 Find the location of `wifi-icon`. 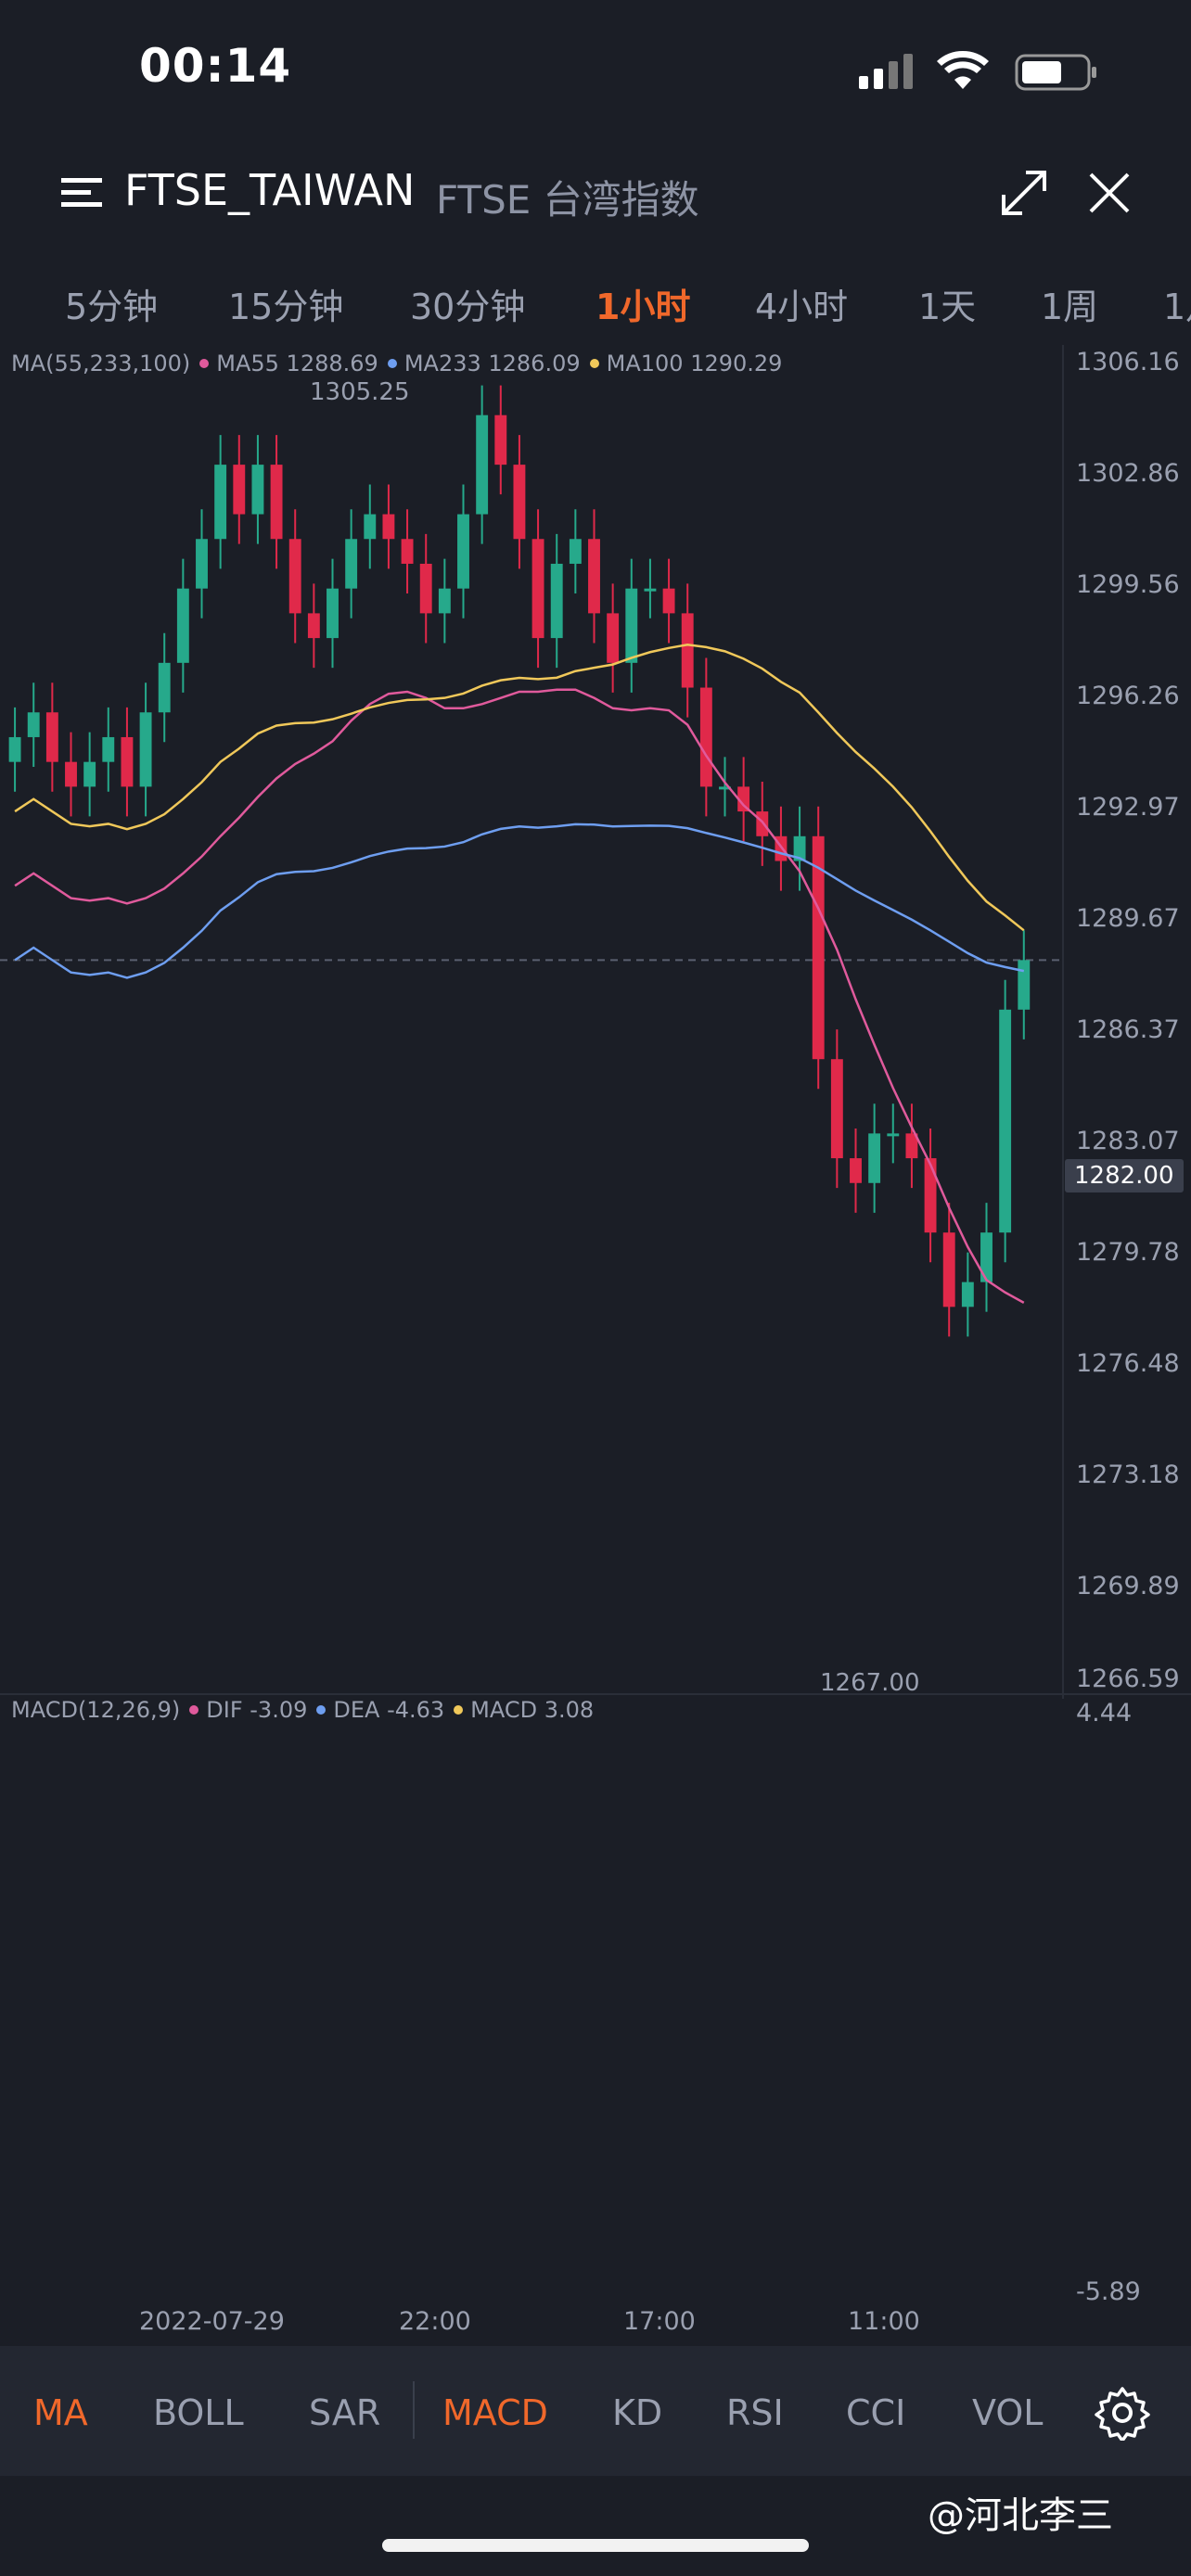

wifi-icon is located at coordinates (963, 69).